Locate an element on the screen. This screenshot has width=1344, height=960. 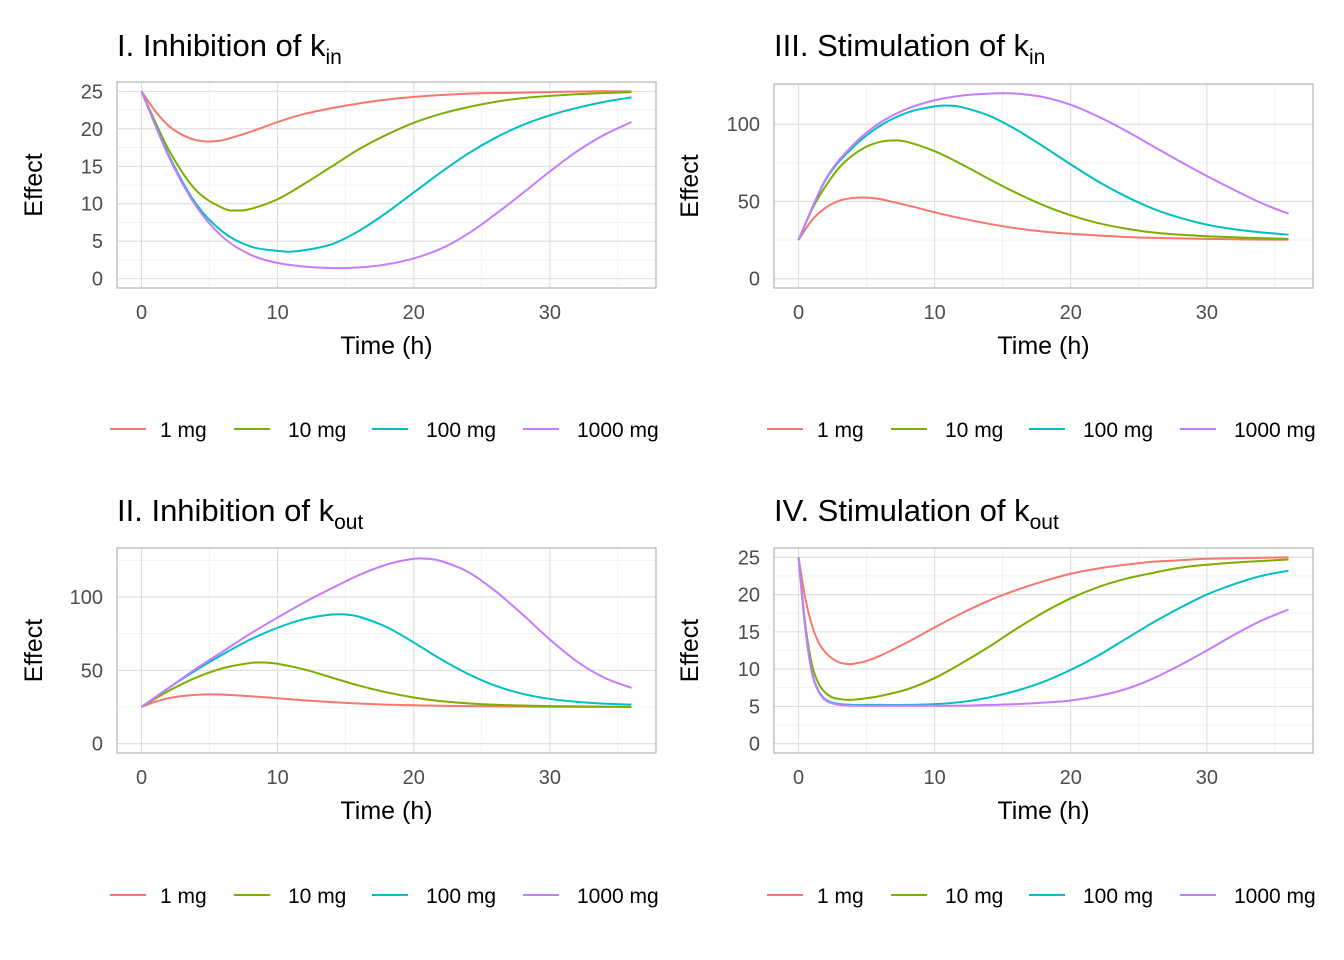
chart-title: I. Inhibition of kin is located at coordinates (229, 48).